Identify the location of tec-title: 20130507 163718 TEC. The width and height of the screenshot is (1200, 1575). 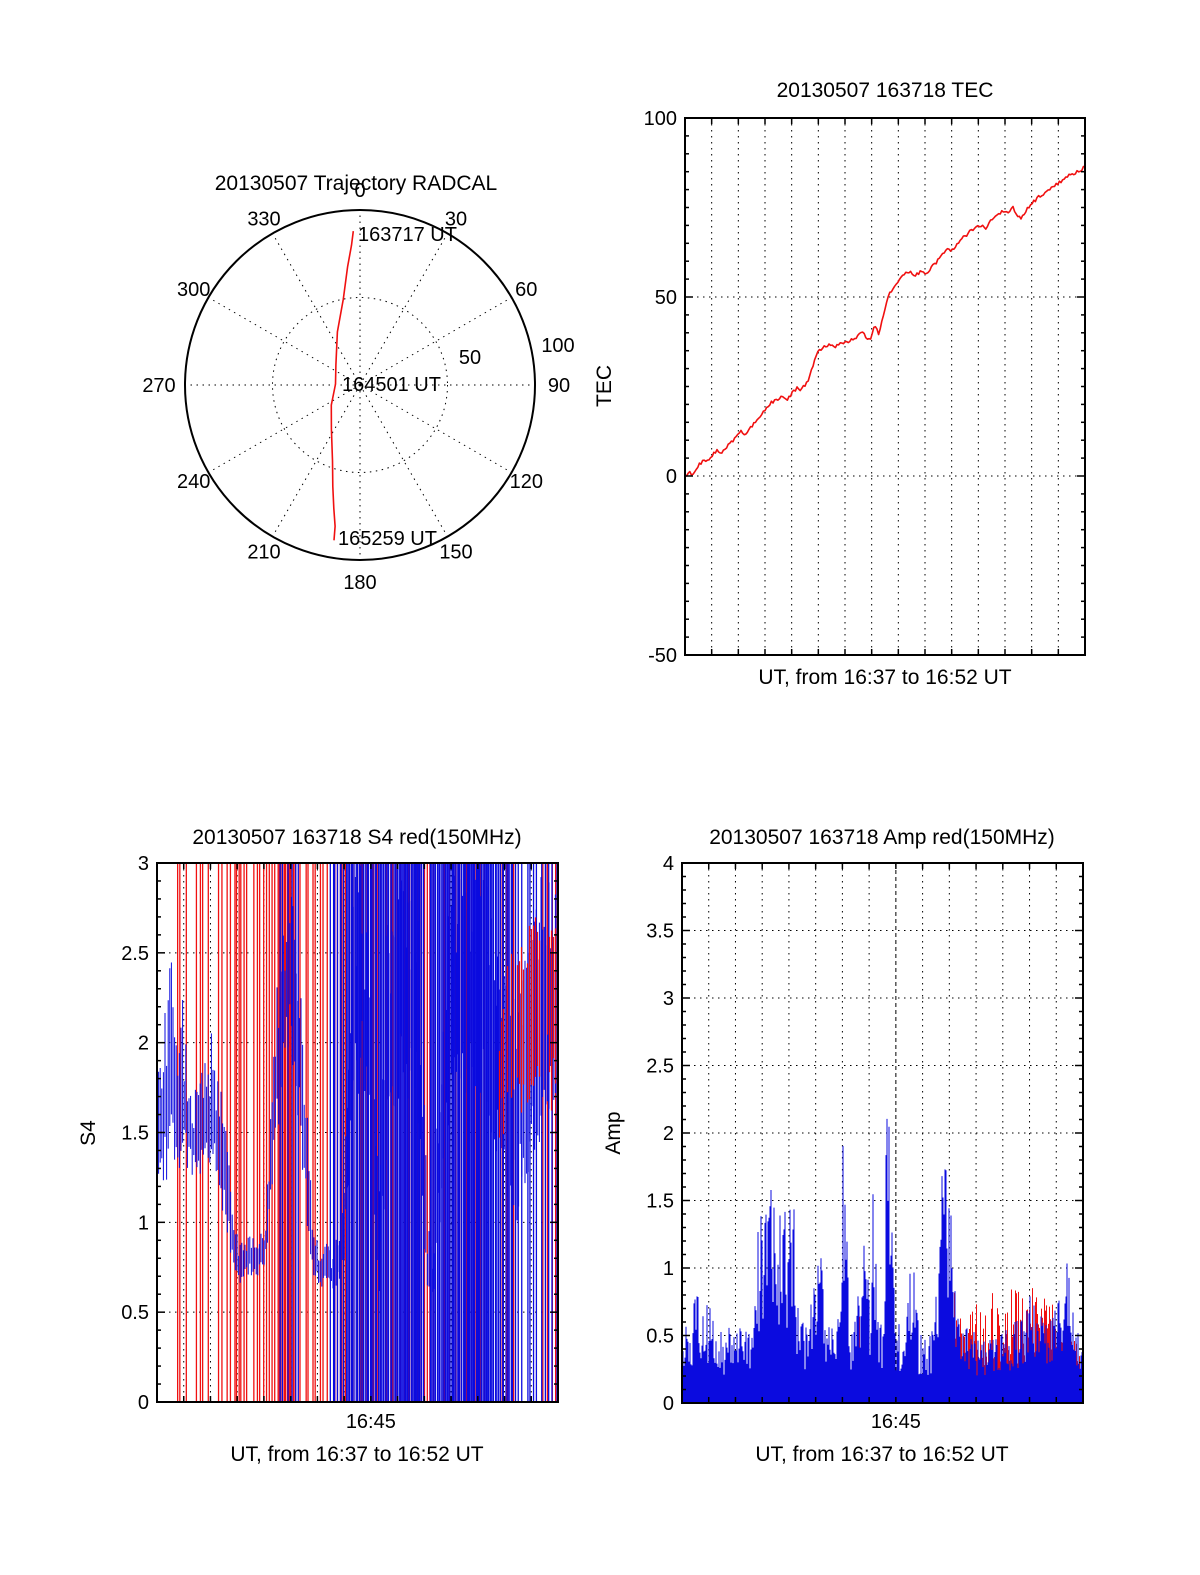
(885, 90).